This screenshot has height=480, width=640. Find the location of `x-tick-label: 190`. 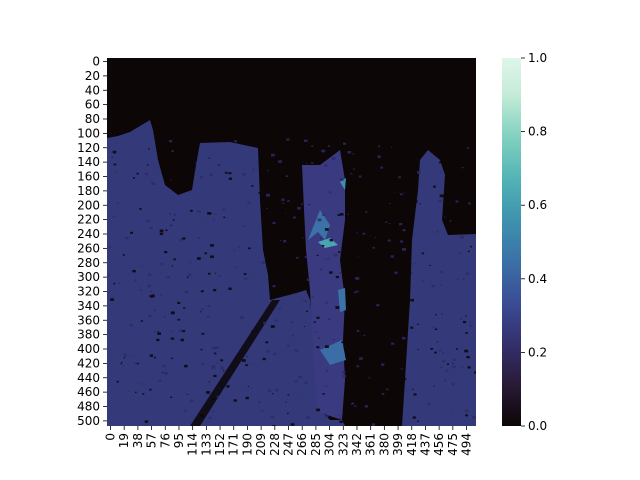

x-tick-label: 190 is located at coordinates (247, 444).